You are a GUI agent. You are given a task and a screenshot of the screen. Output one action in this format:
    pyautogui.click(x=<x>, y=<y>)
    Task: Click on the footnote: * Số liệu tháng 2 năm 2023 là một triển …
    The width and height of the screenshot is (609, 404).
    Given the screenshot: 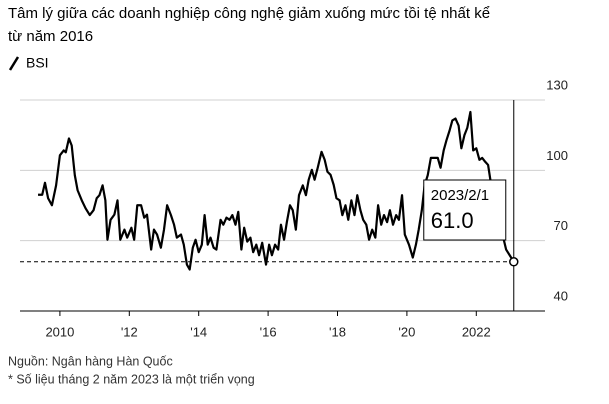 What is the action you would take?
    pyautogui.click(x=131, y=379)
    